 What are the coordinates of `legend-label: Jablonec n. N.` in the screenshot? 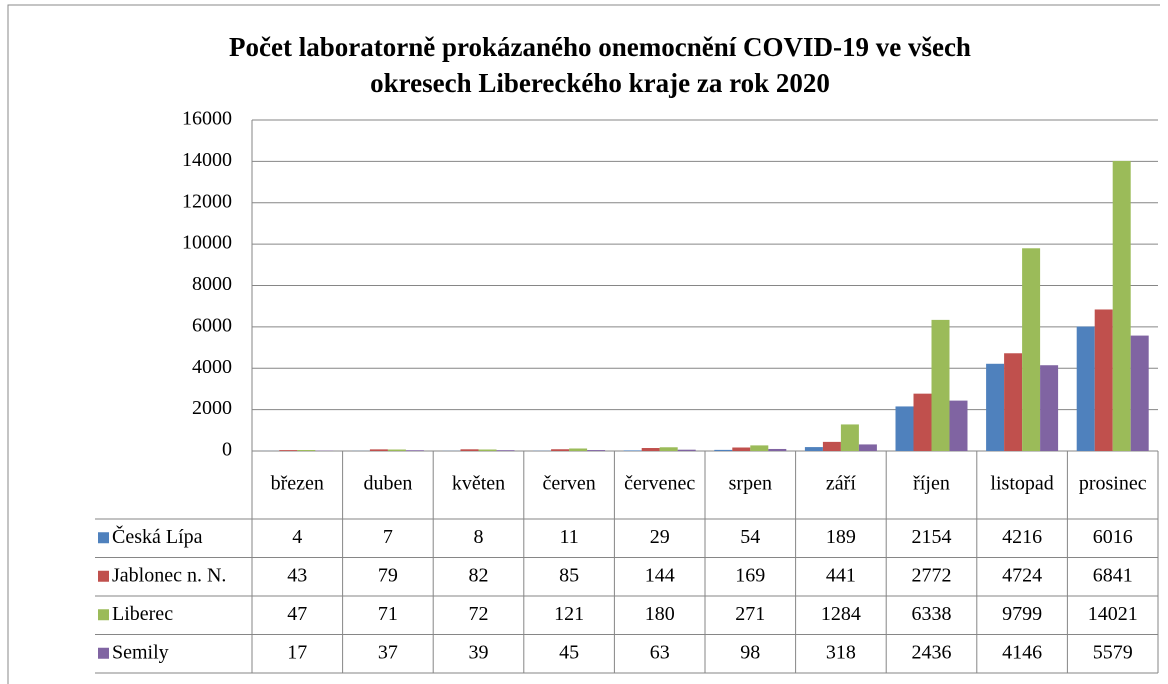 It's located at (169, 575).